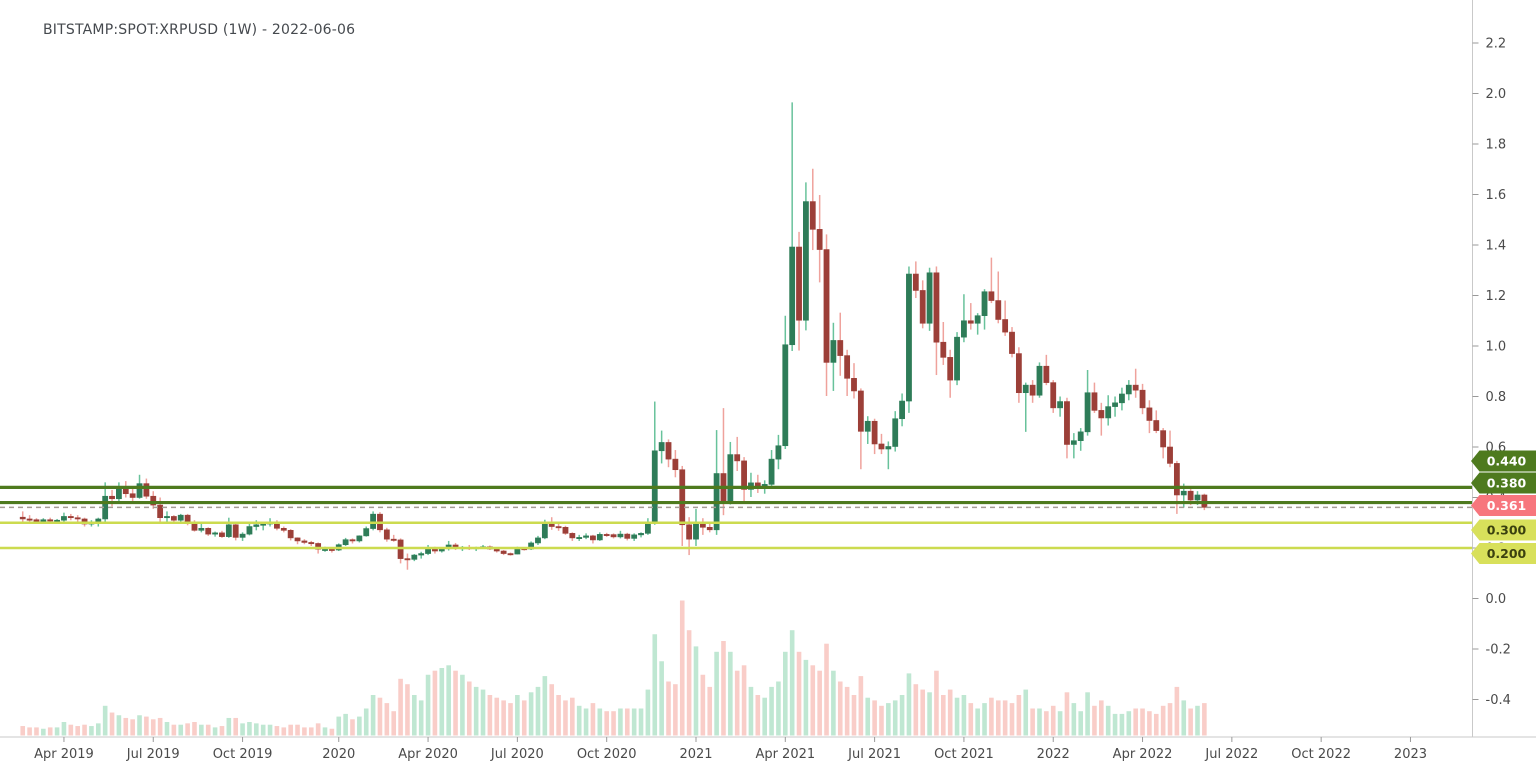  Describe the element at coordinates (517, 754) in the screenshot. I see `x-tick-label: Jul 2020` at that location.